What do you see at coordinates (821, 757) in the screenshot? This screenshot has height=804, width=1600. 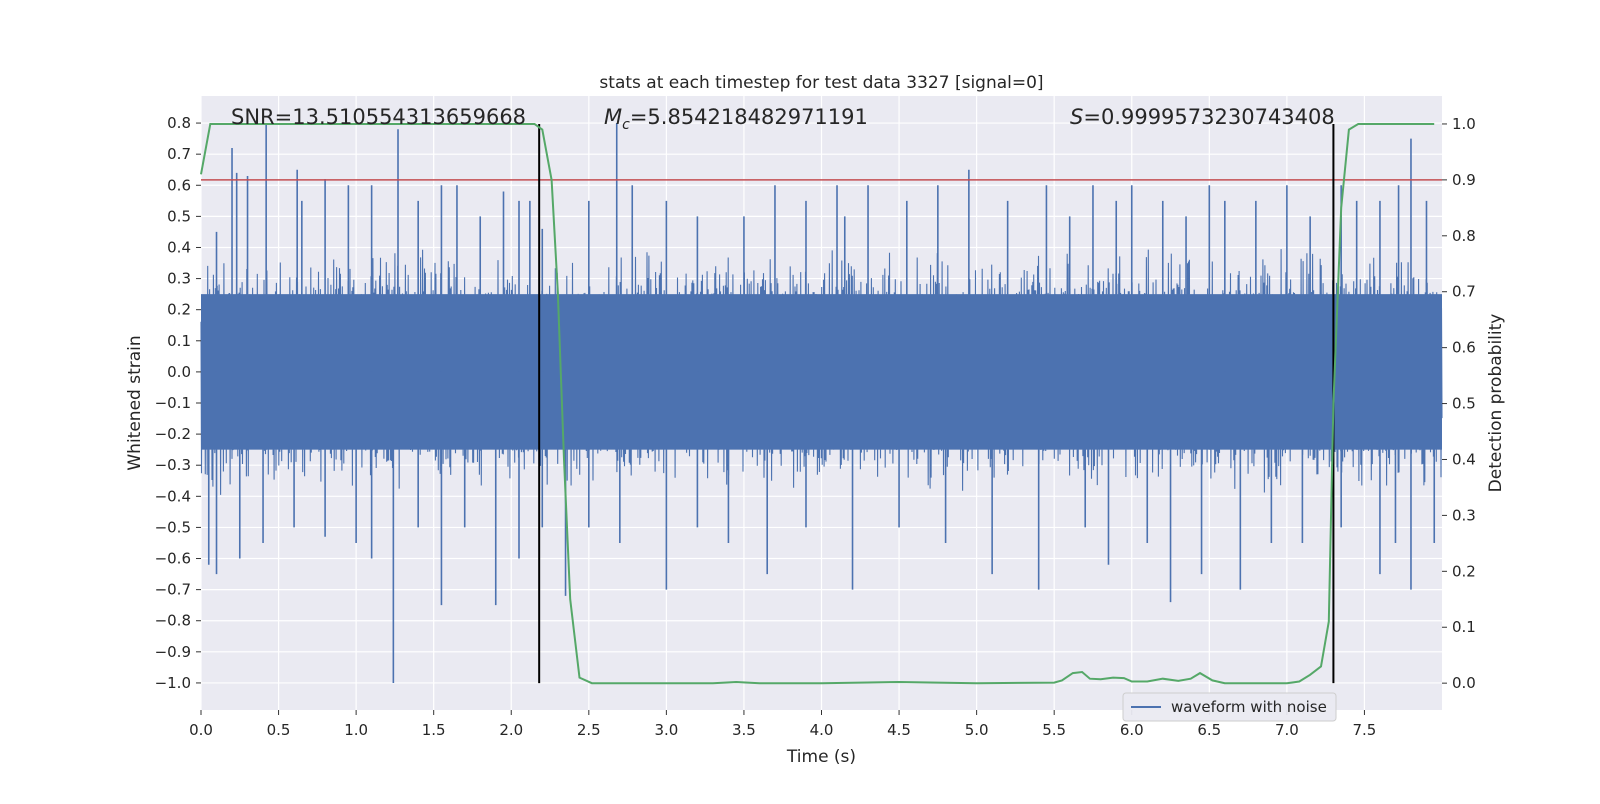 I see `x-axis-label: Time (s)` at bounding box center [821, 757].